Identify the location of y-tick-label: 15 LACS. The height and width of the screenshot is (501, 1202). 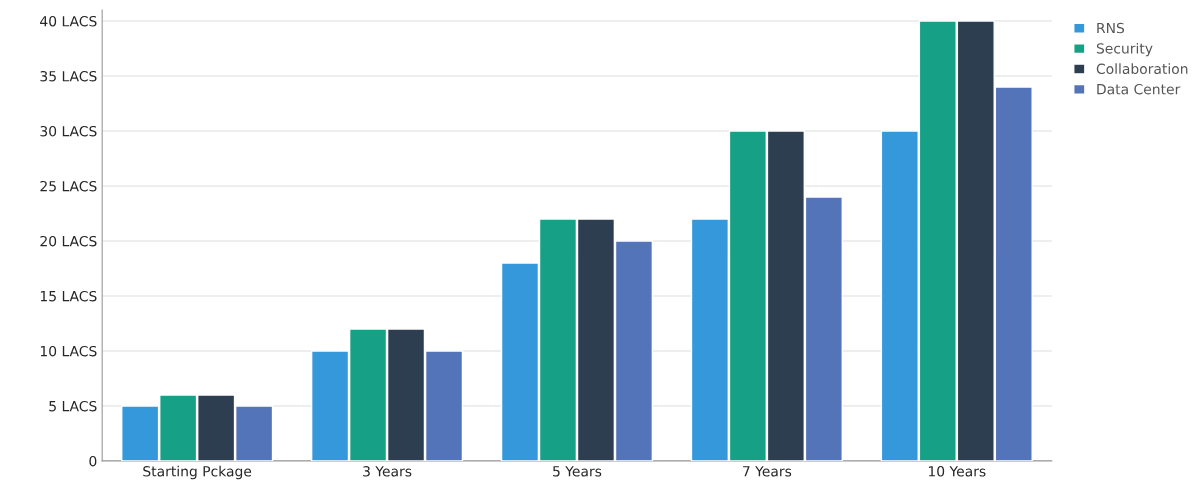
(68, 296).